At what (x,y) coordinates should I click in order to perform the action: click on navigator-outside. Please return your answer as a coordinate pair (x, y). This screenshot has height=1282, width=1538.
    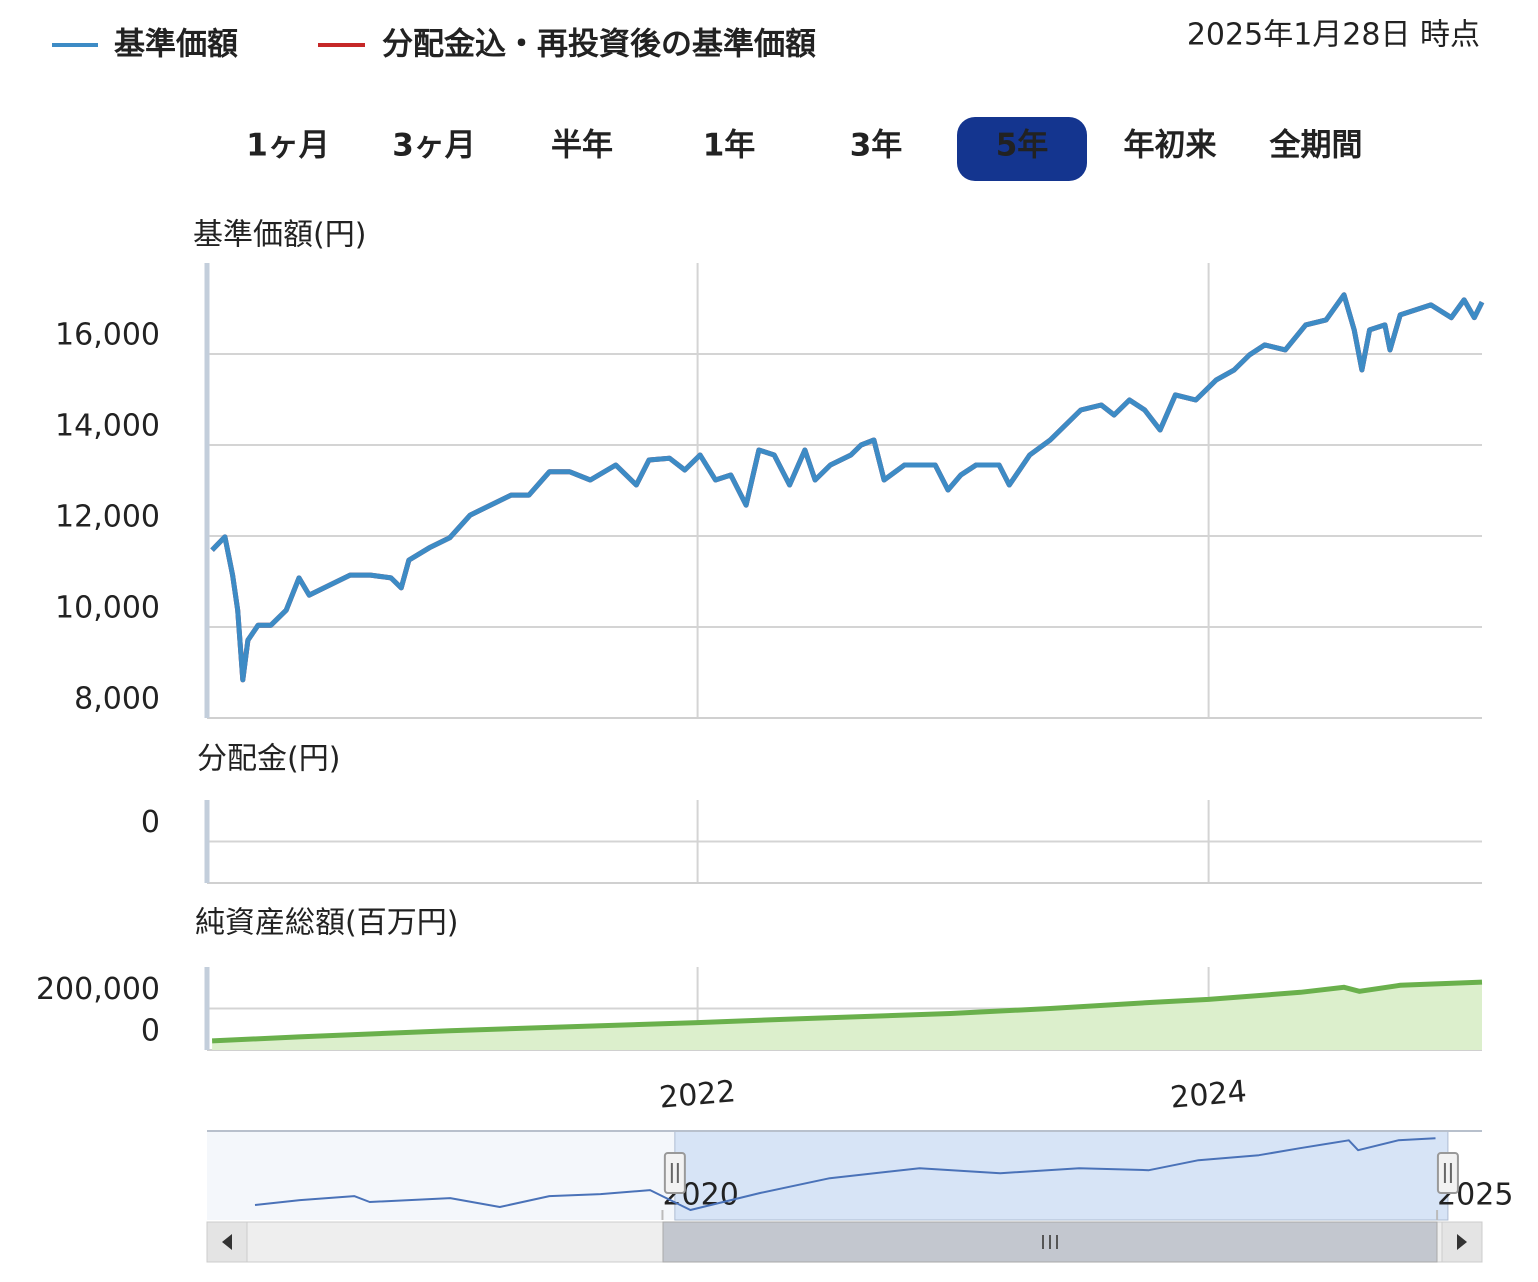
    Looking at the image, I should click on (441, 1175).